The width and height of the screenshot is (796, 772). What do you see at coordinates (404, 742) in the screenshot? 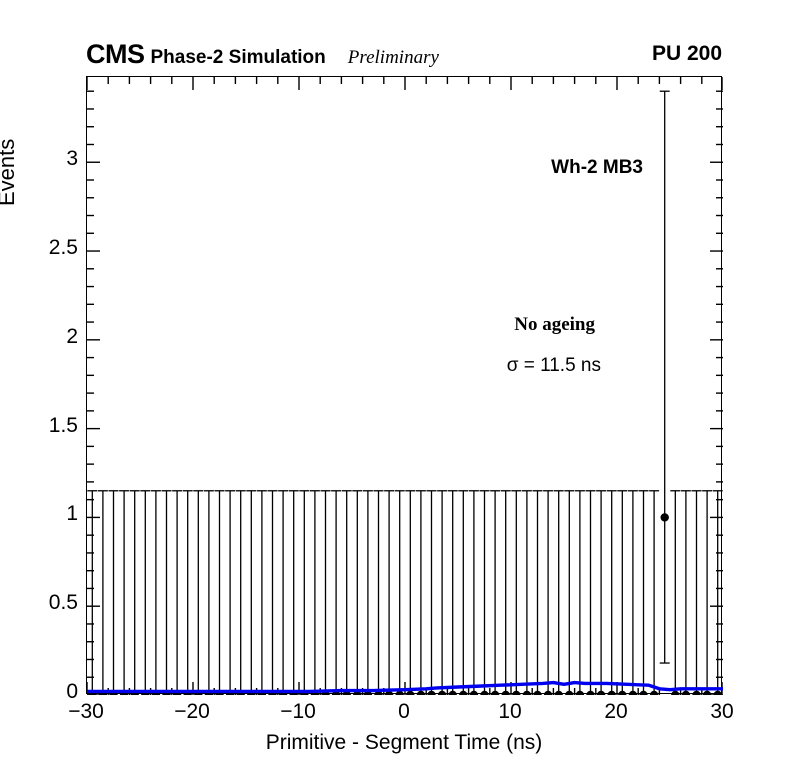
I see `x-axis-title: Primitive - Segment Time (ns)` at bounding box center [404, 742].